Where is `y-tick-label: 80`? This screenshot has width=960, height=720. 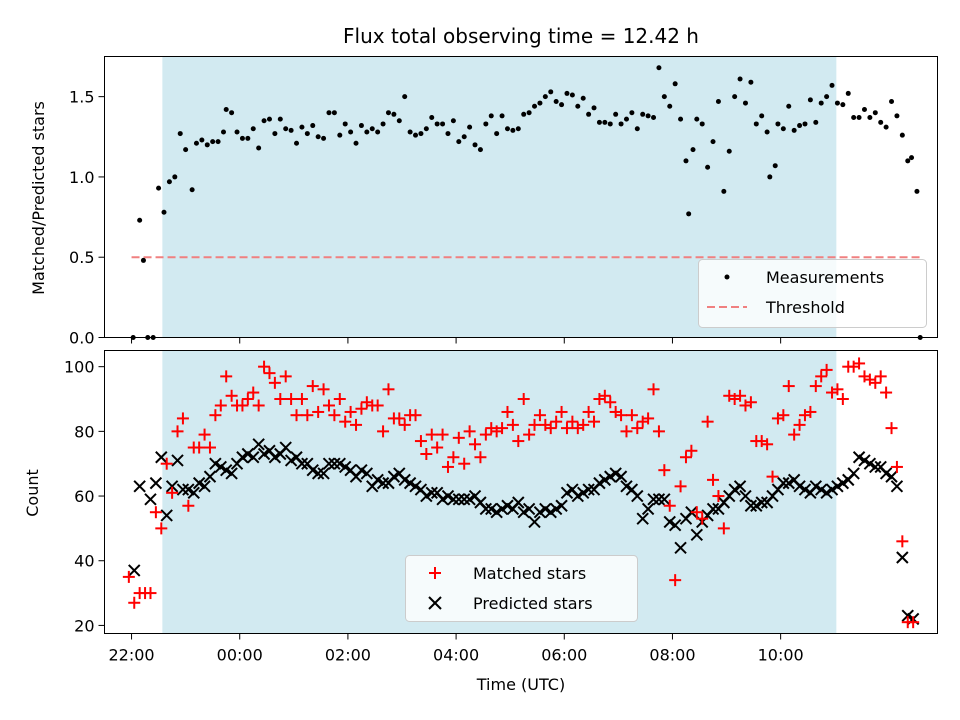 y-tick-label: 80 is located at coordinates (84, 431).